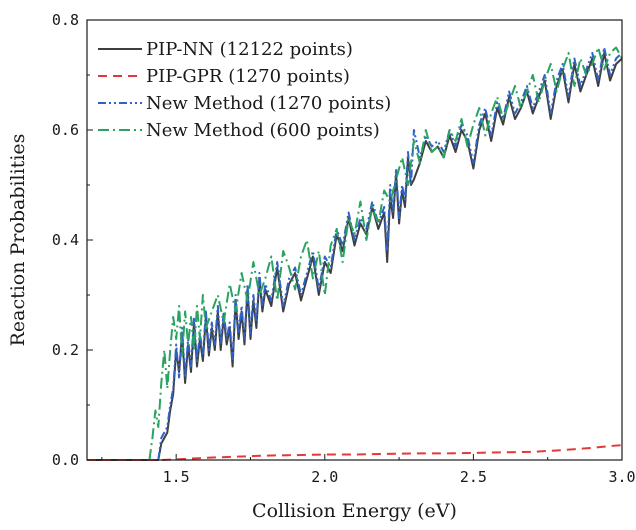 This screenshot has width=636, height=530. What do you see at coordinates (473, 477) in the screenshot?
I see `x-tick-label: 2.5` at bounding box center [473, 477].